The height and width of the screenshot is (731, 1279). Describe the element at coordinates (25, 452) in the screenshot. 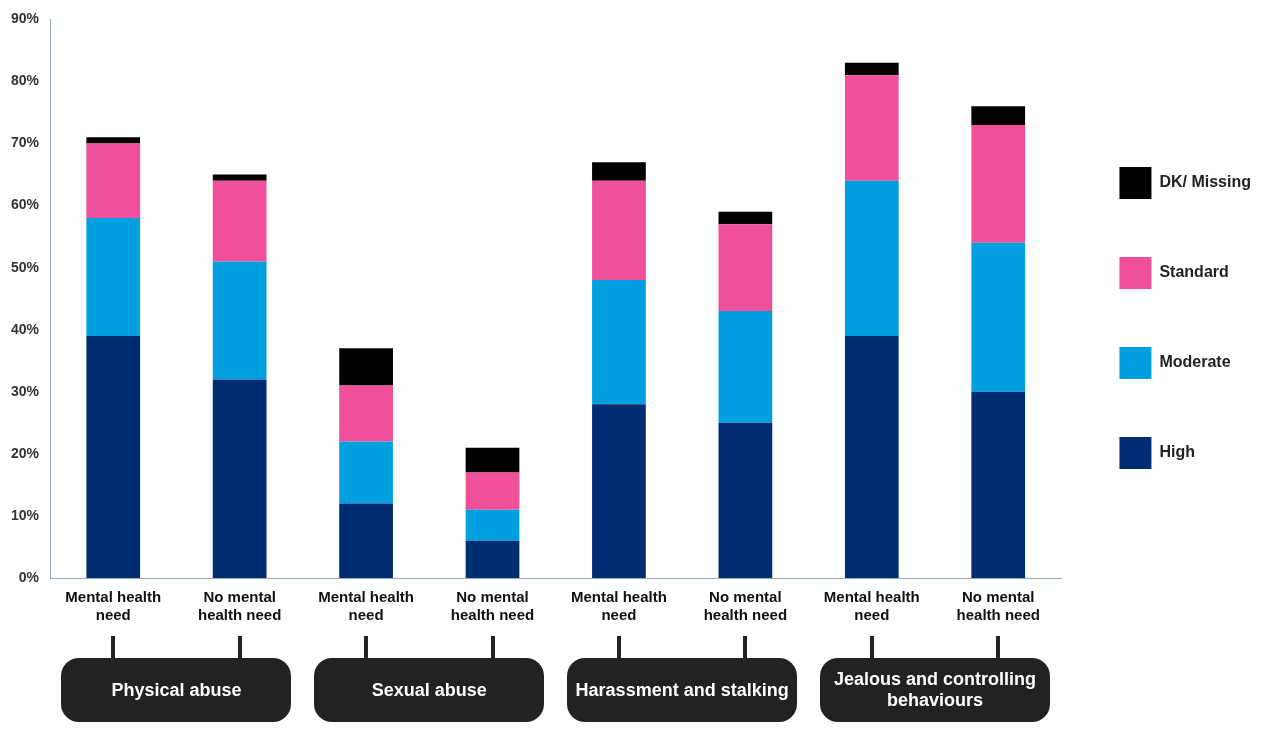

I see `y-tick-label: 20%` at that location.